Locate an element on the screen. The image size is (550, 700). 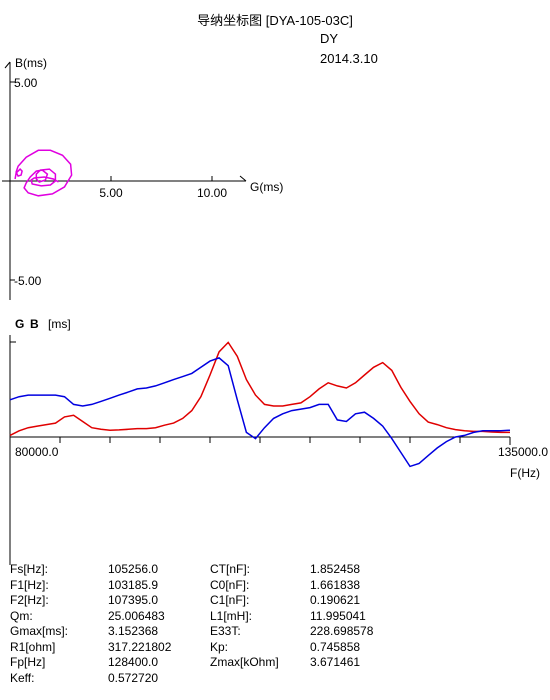
param-label is located at coordinates (260, 679).